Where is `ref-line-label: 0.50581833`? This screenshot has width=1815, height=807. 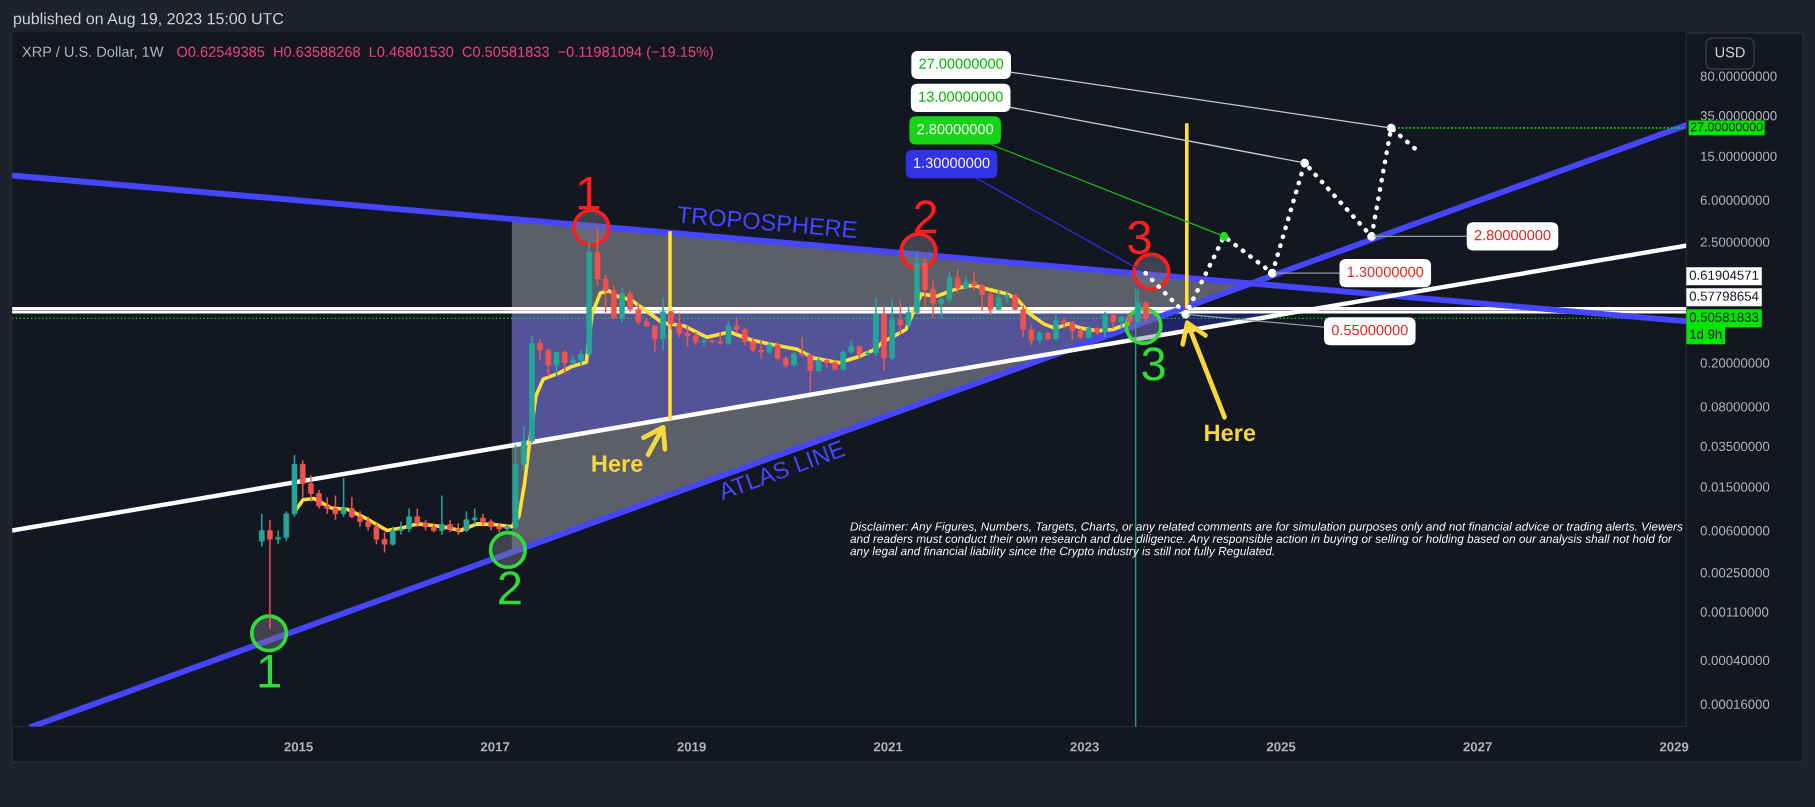
ref-line-label: 0.50581833 is located at coordinates (1724, 317).